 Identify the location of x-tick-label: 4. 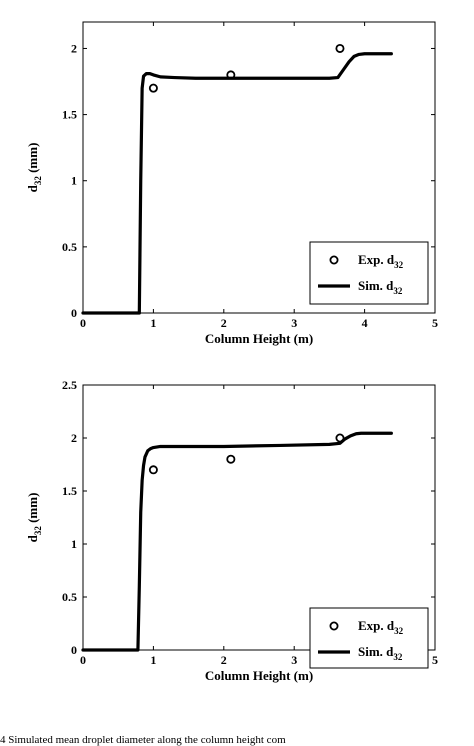
(365, 323).